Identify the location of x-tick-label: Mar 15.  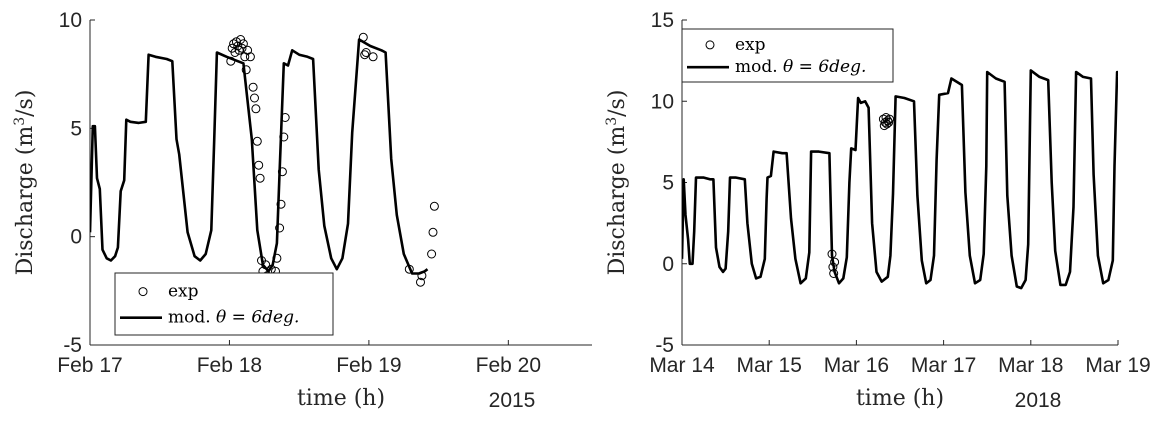
(769, 365).